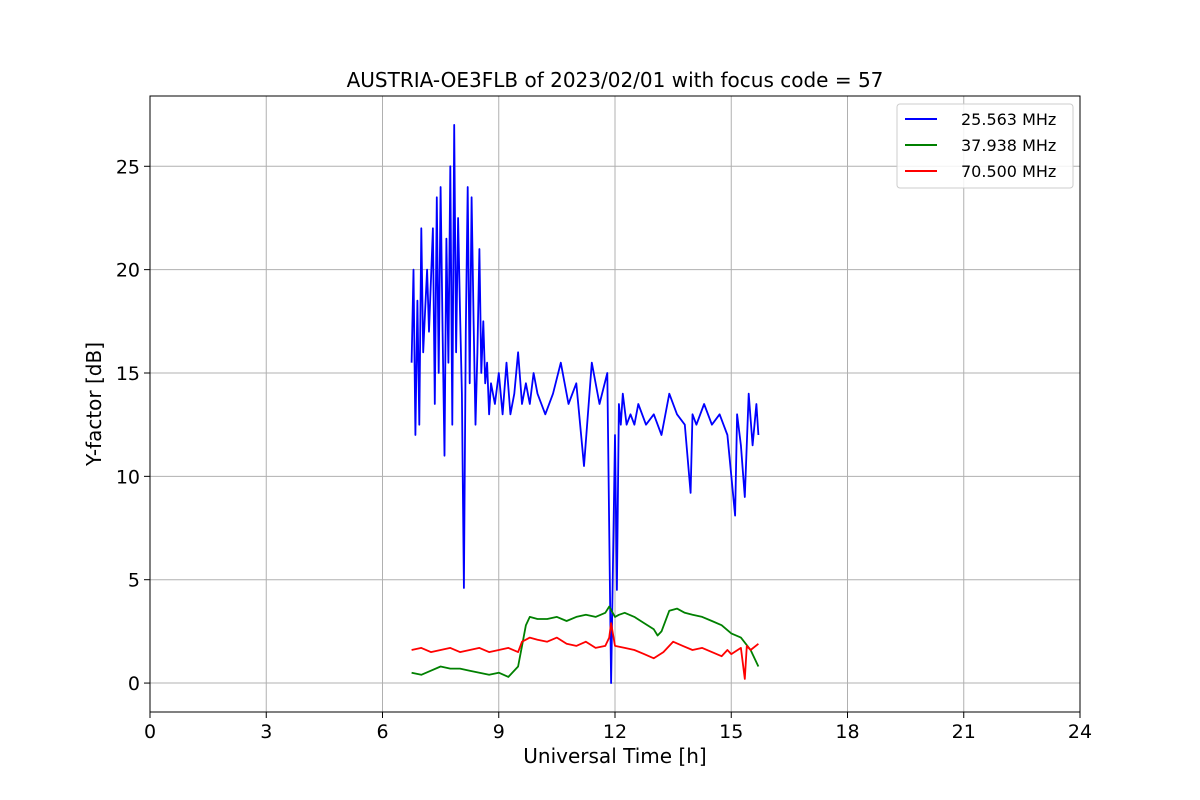 The width and height of the screenshot is (1200, 800). Describe the element at coordinates (128, 271) in the screenshot. I see `y-tick-label: 20` at that location.